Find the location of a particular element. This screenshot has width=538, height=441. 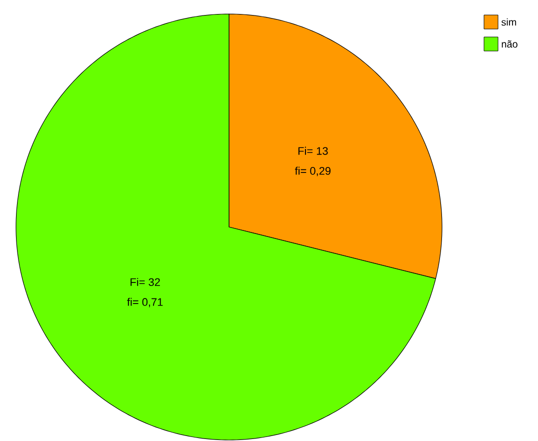

text: fi= 0,71 is located at coordinates (145, 303).